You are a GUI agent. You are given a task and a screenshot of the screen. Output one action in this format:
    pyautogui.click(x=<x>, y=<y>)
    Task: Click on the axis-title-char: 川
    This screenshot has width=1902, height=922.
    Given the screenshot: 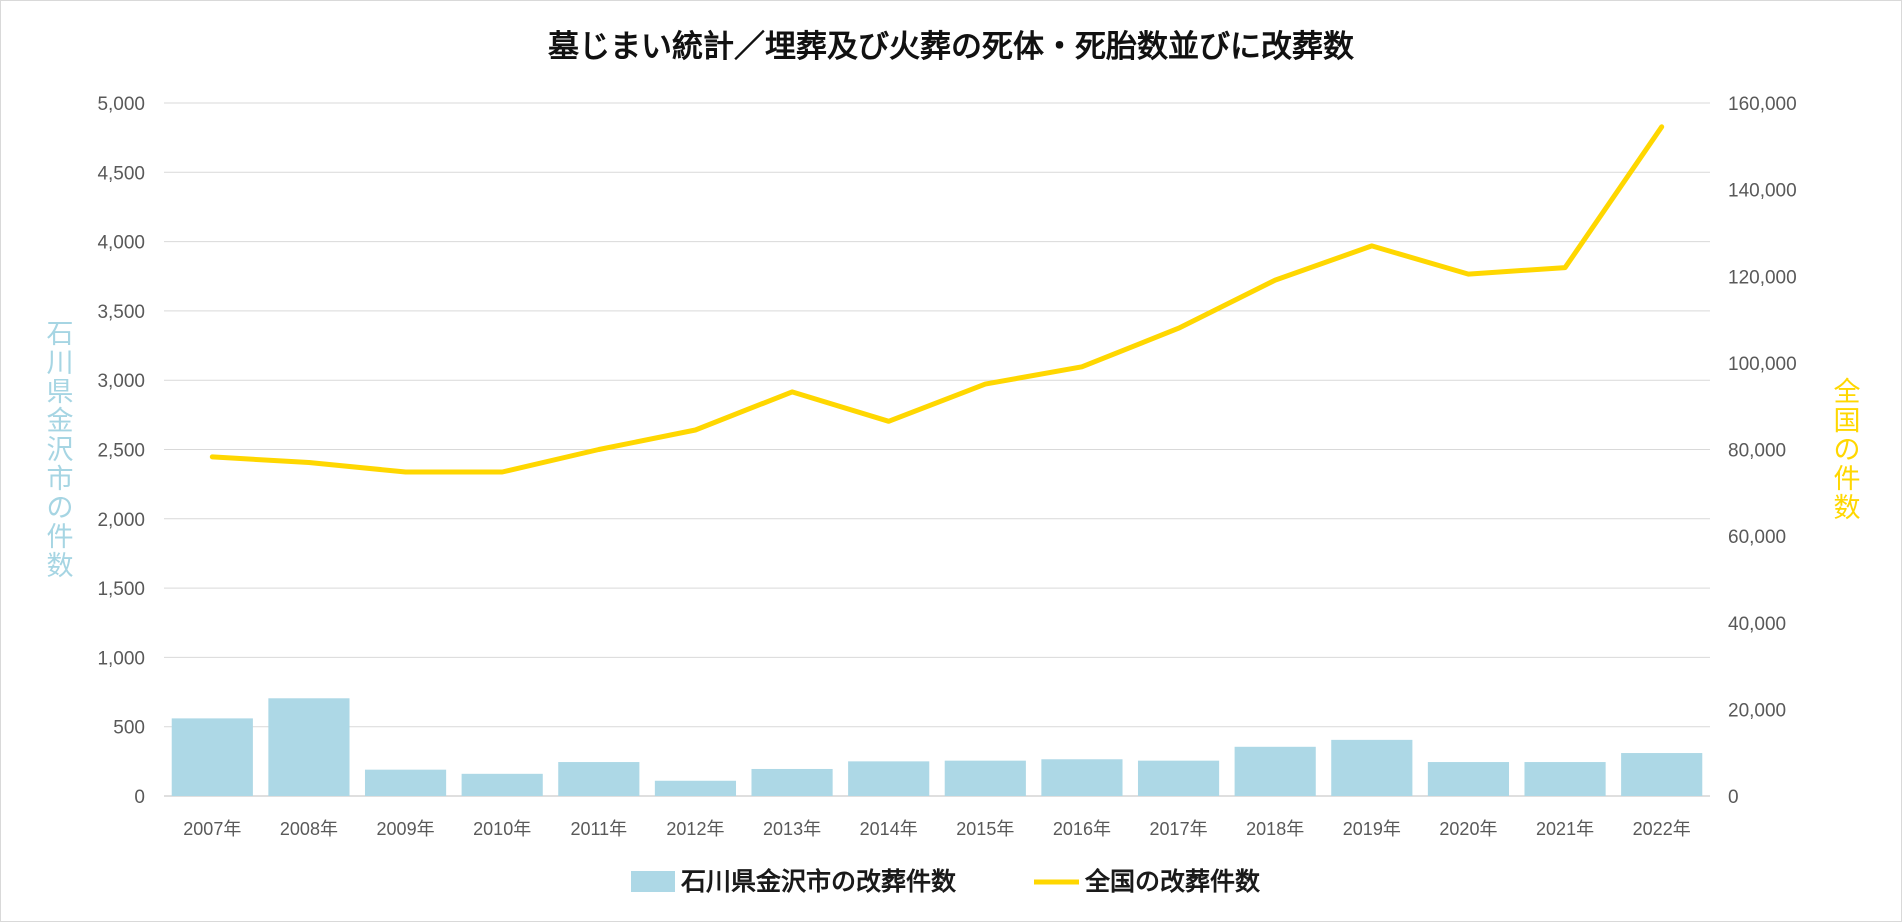 What is the action you would take?
    pyautogui.click(x=60, y=363)
    